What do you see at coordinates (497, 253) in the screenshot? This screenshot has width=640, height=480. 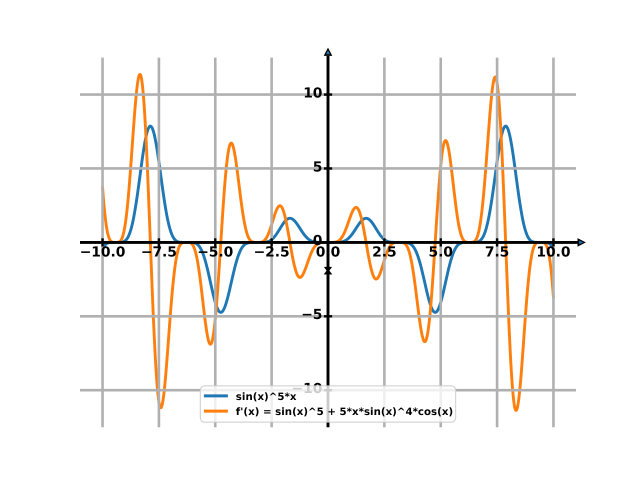 I see `x-tick-label: 7.5` at bounding box center [497, 253].